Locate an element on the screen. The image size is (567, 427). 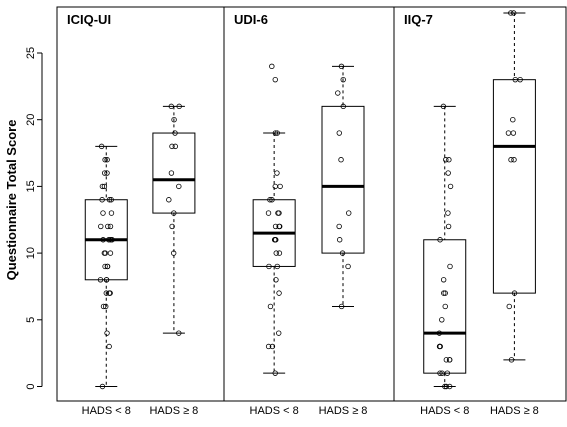
y-tick-label: 15 is located at coordinates (31, 186).